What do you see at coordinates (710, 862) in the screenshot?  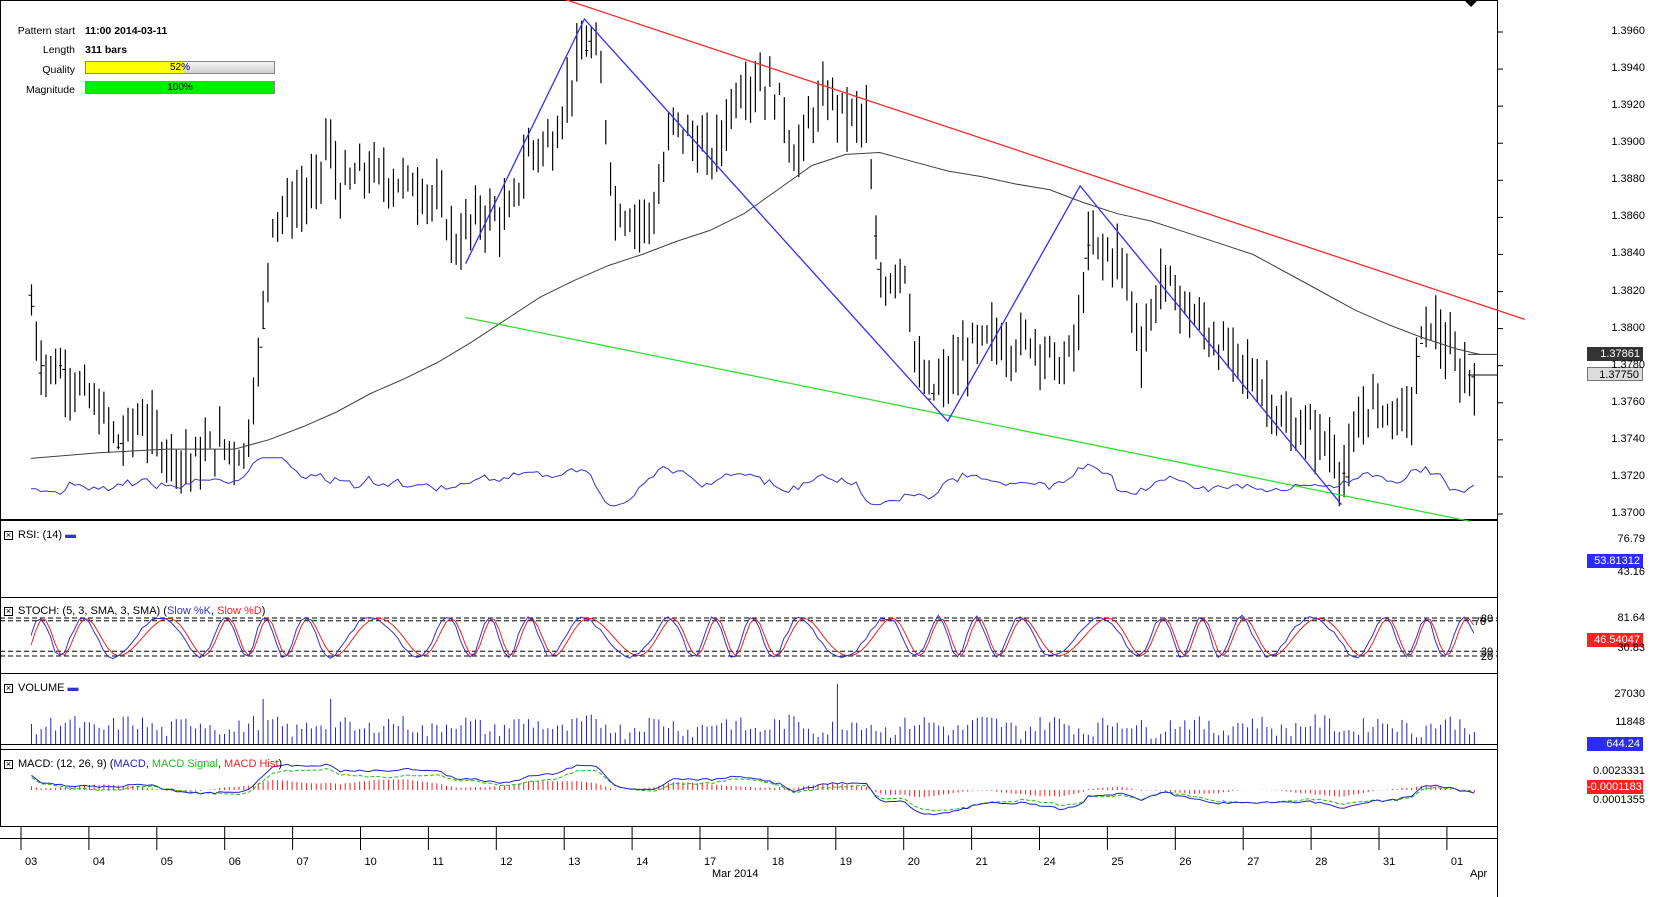 I see `x-tick-label: 17` at bounding box center [710, 862].